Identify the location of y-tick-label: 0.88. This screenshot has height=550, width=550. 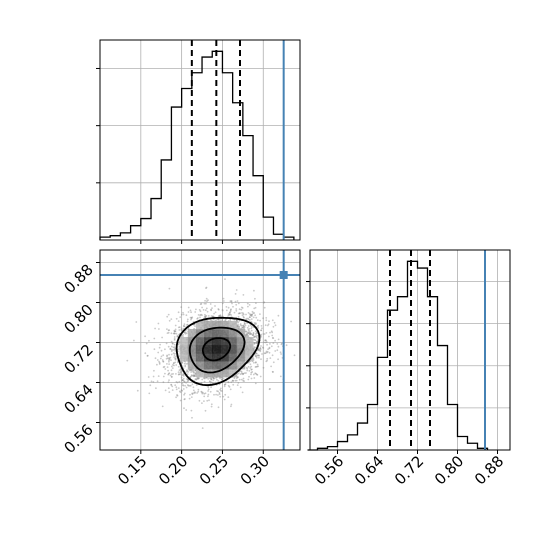
(78, 279).